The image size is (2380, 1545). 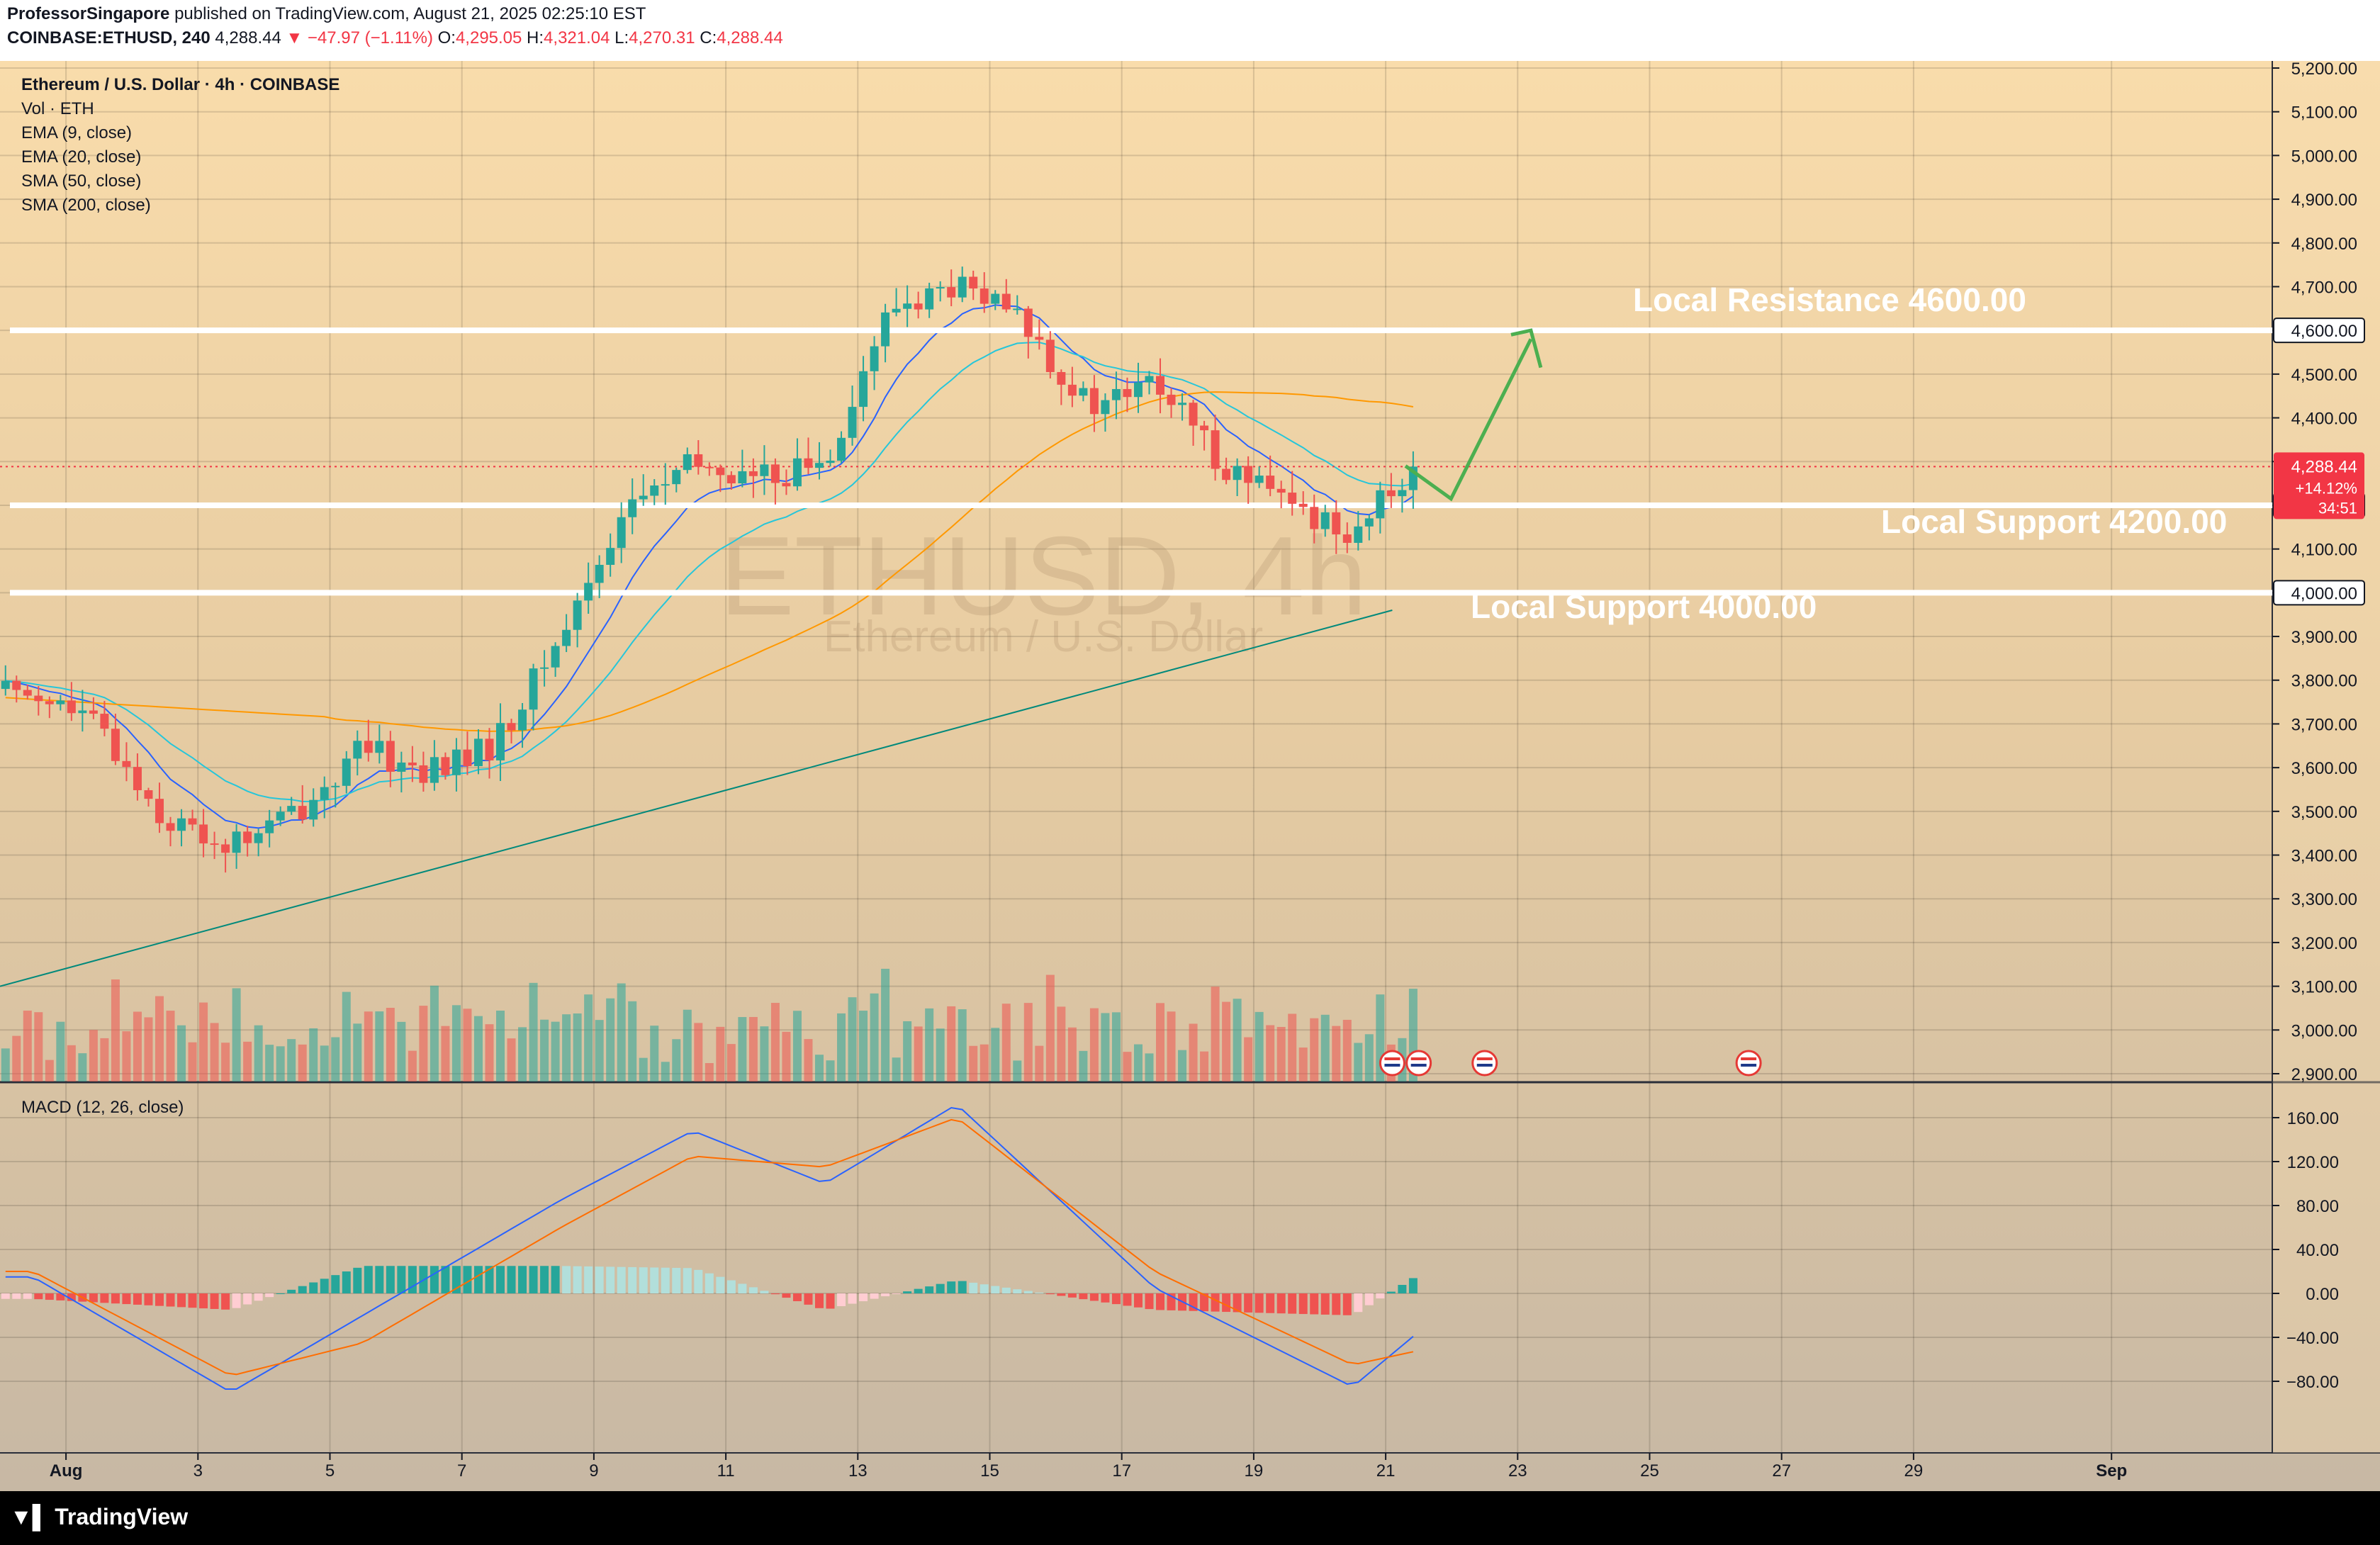 What do you see at coordinates (58, 108) in the screenshot?
I see `legend-volume: Vol · ETH` at bounding box center [58, 108].